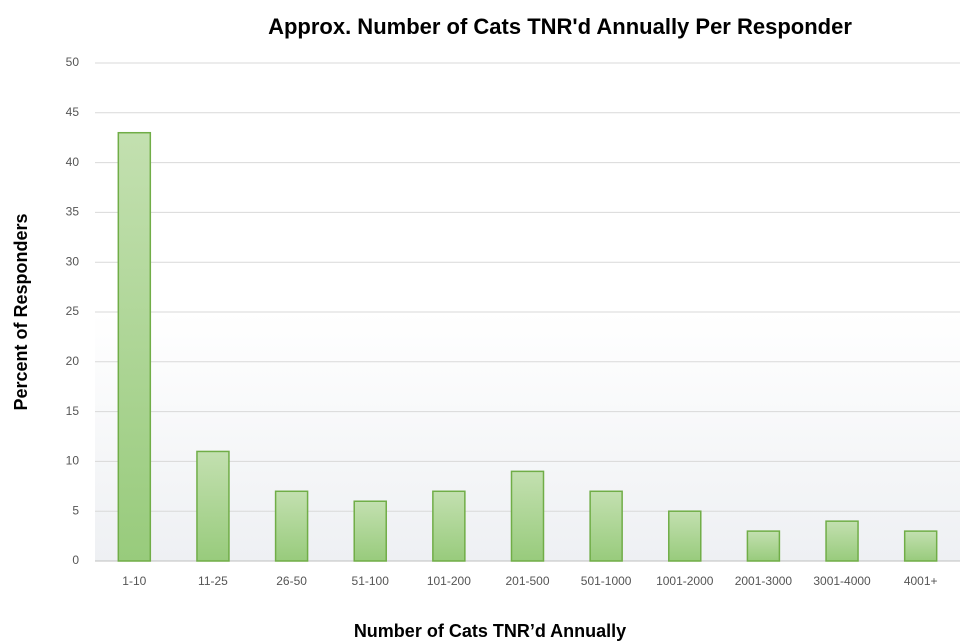  What do you see at coordinates (921, 581) in the screenshot?
I see `x-tick-label: 4001+` at bounding box center [921, 581].